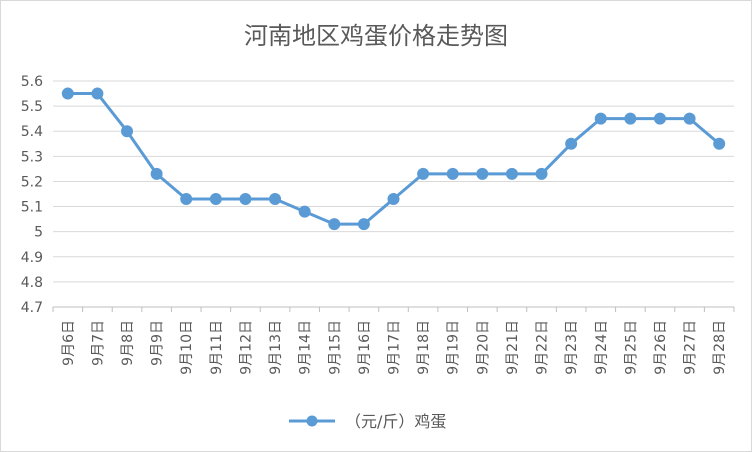  I want to click on y-tick-label: 5.1, so click(32, 208).